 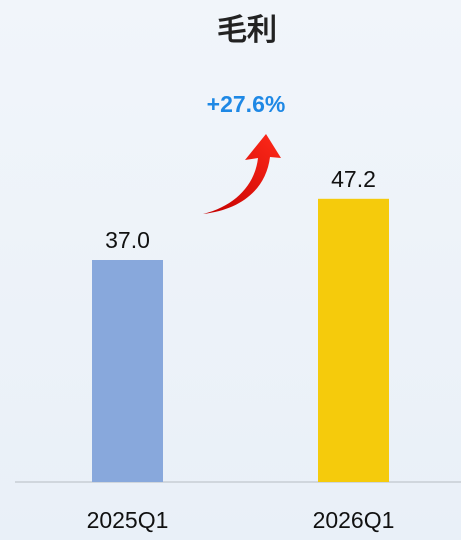 What do you see at coordinates (247, 30) in the screenshot?
I see `chart-title: 毛利` at bounding box center [247, 30].